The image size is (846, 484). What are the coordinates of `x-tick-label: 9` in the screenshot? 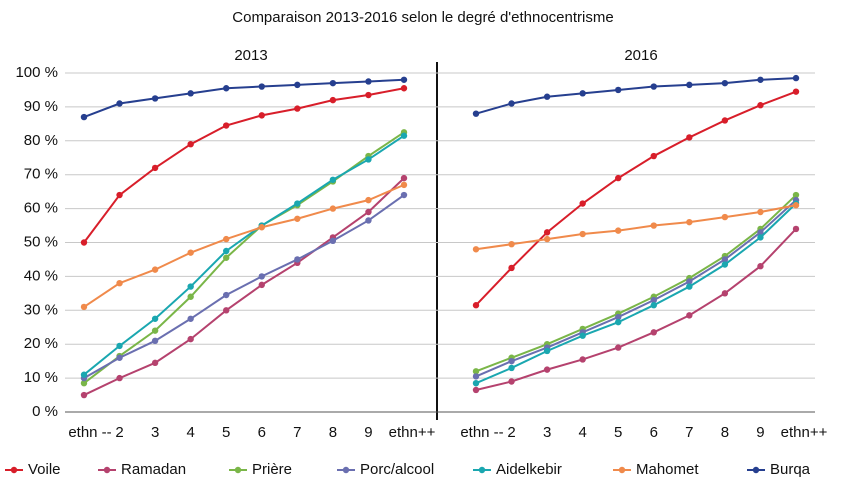 It's located at (760, 432).